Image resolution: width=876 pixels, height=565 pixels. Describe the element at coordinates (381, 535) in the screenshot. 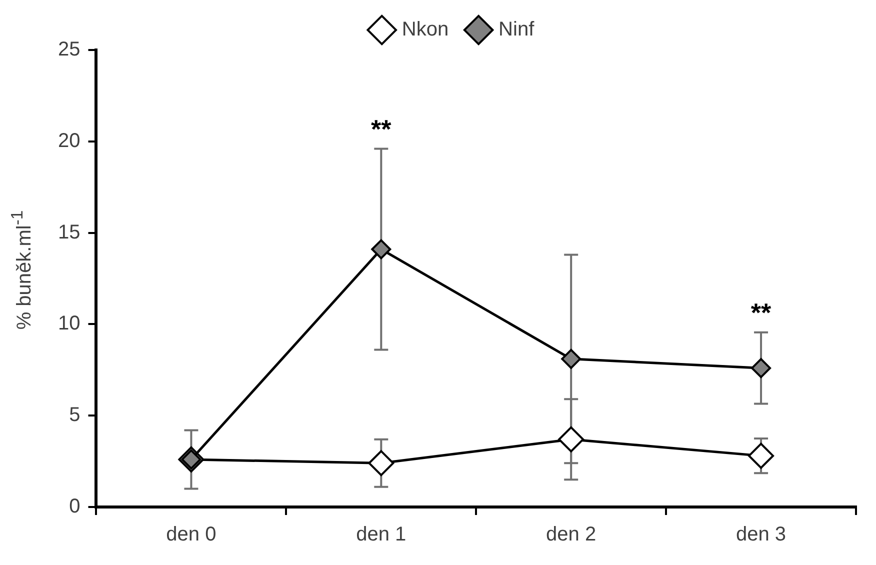

I see `x-tick-label: den 1` at that location.